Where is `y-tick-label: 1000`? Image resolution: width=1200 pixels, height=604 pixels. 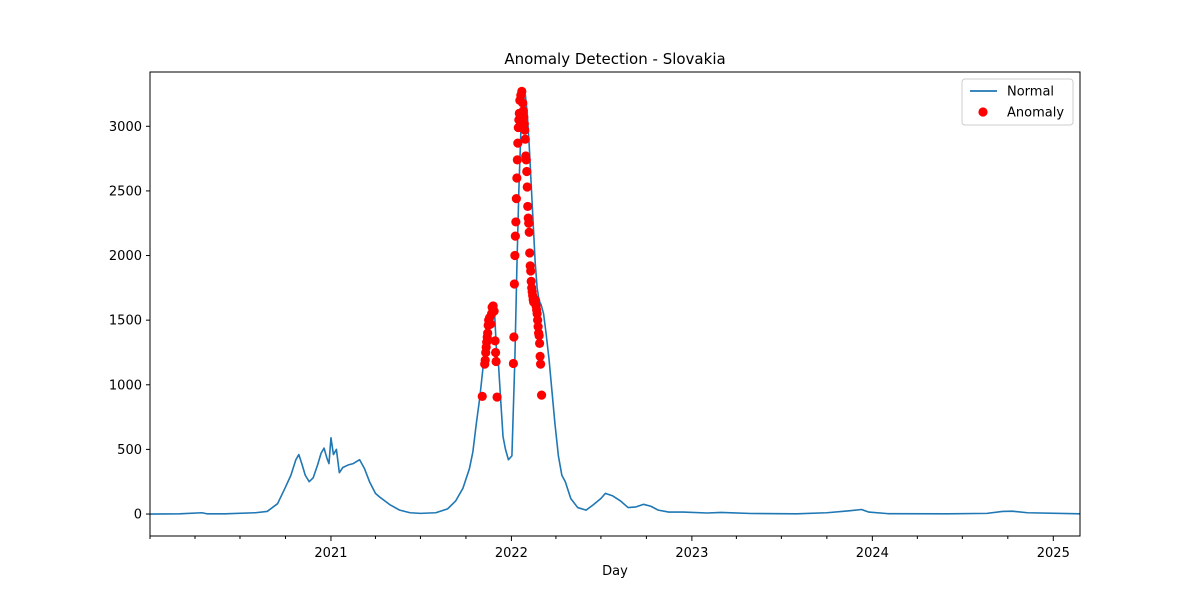
y-tick-label: 1000 is located at coordinates (125, 385).